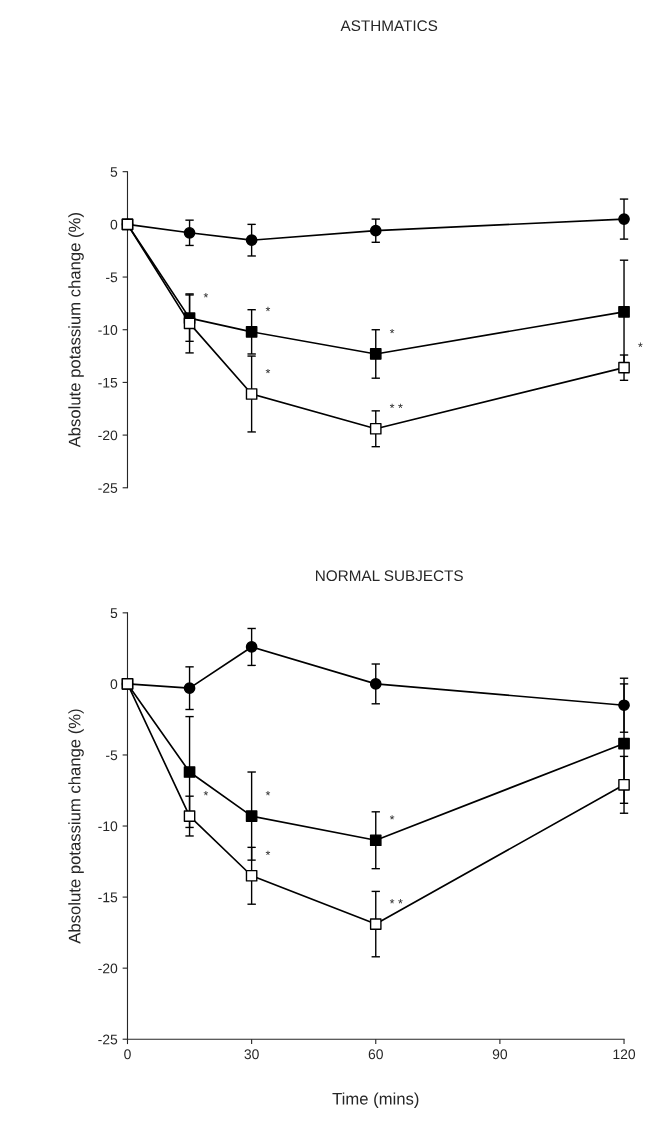  What do you see at coordinates (389, 576) in the screenshot?
I see `chart-title: NORMAL SUBJECTS` at bounding box center [389, 576].